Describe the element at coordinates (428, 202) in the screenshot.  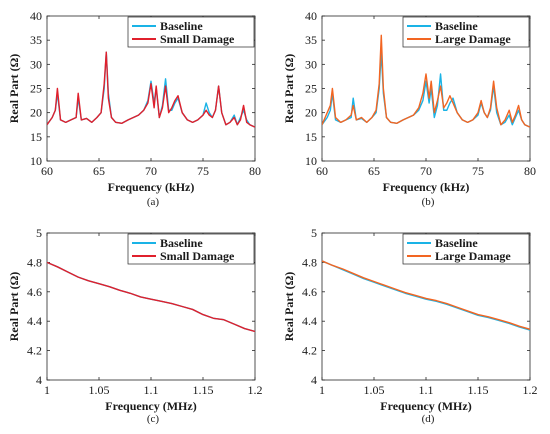
I see `panel-caption: (b)` at that location.